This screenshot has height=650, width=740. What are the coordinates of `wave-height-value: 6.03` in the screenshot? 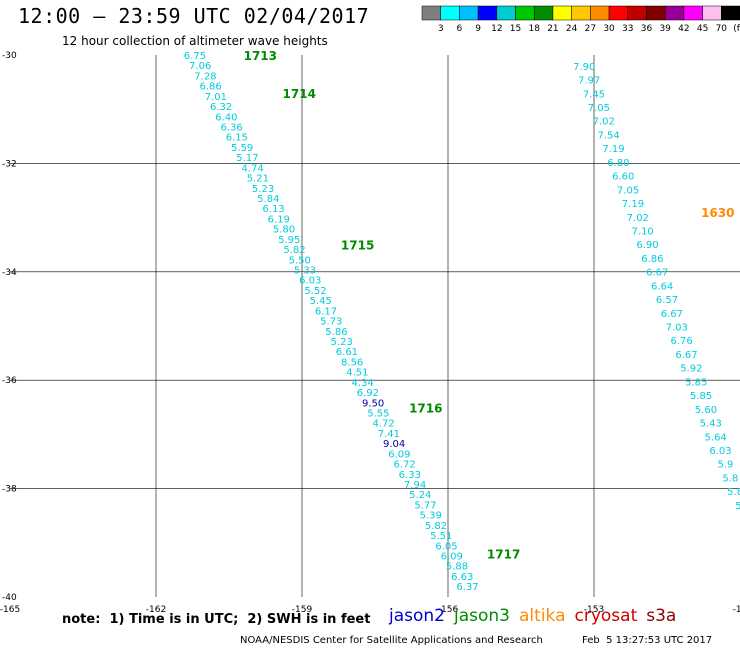 It's located at (310, 281).